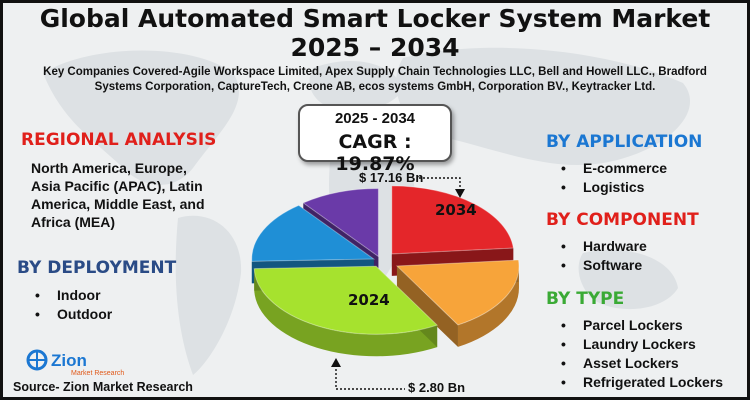 The image size is (750, 400). I want to click on list-item: Parcel Lockers, so click(642, 325).